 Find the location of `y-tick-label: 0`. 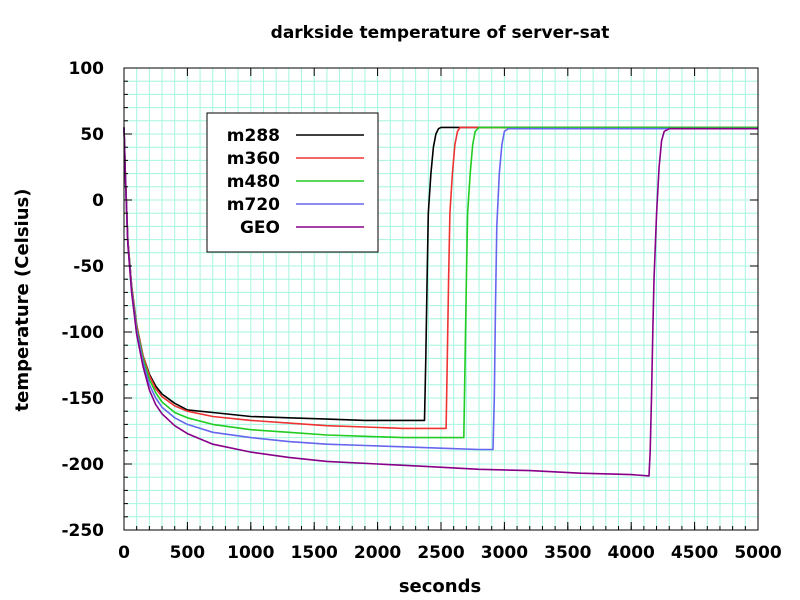

y-tick-label: 0 is located at coordinates (98, 201).